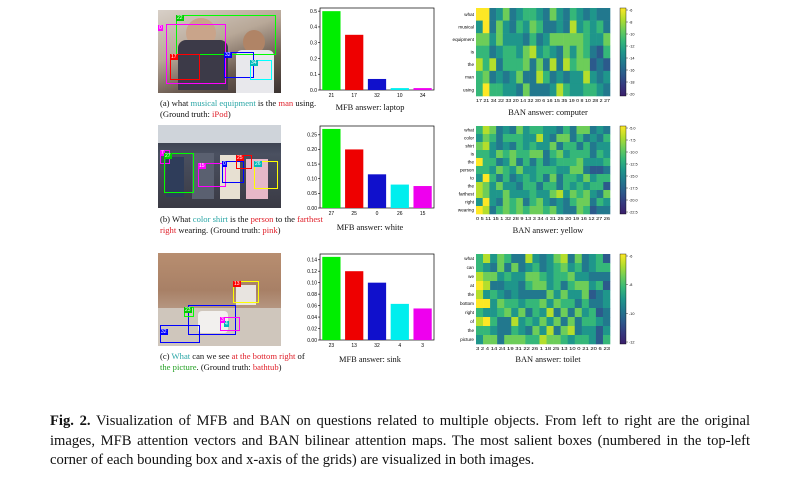 Image resolution: width=791 pixels, height=496 pixels. What do you see at coordinates (623, 170) in the screenshot?
I see `colorbar` at bounding box center [623, 170].